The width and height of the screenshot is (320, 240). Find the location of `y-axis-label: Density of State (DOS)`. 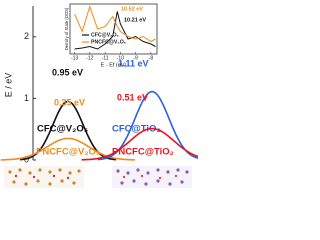

y-axis-label: Density of State (DOS) is located at coordinates (66, 28).